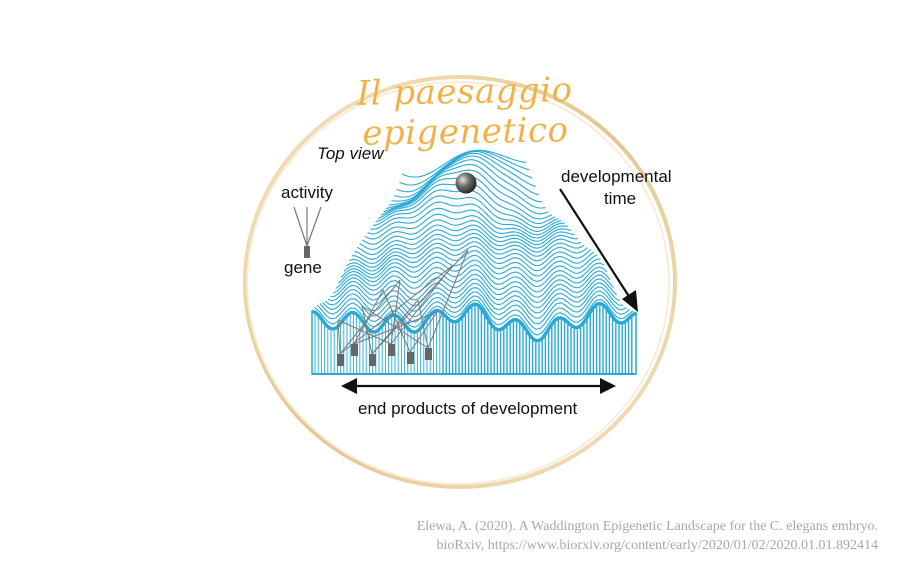 This screenshot has width=900, height=575. I want to click on end-products-label: end products of development, so click(468, 408).